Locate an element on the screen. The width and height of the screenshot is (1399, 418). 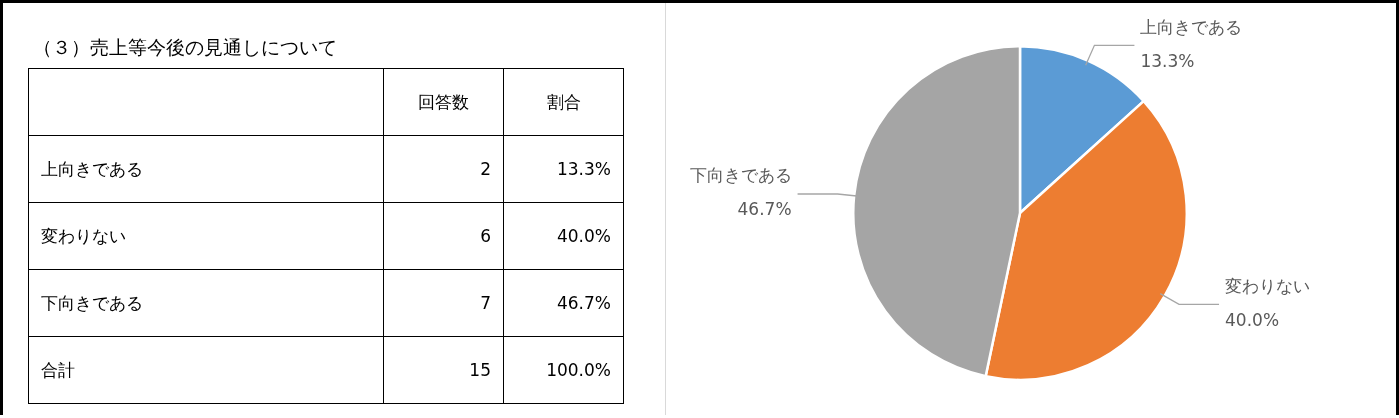
text: 13.3% is located at coordinates (583, 169).